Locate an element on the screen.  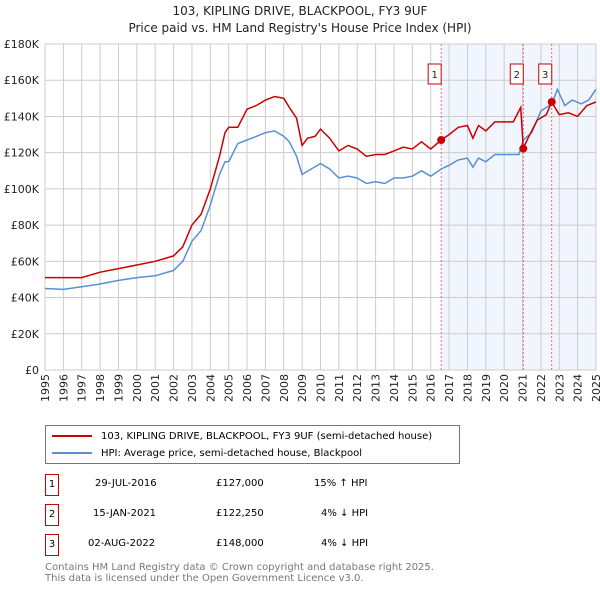
x-tick-label: 1998 is located at coordinates (100, 388).